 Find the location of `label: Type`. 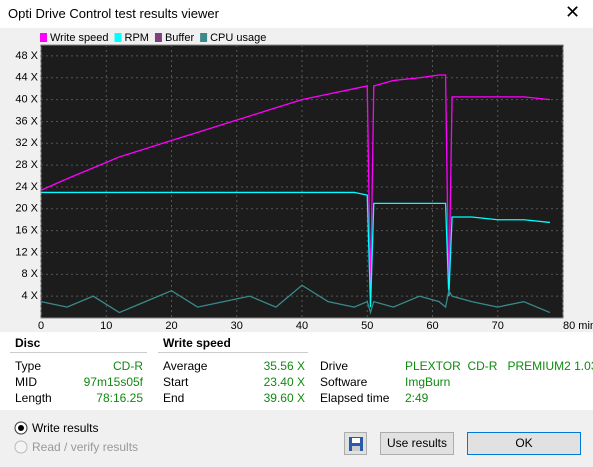

label: Type is located at coordinates (28, 366).